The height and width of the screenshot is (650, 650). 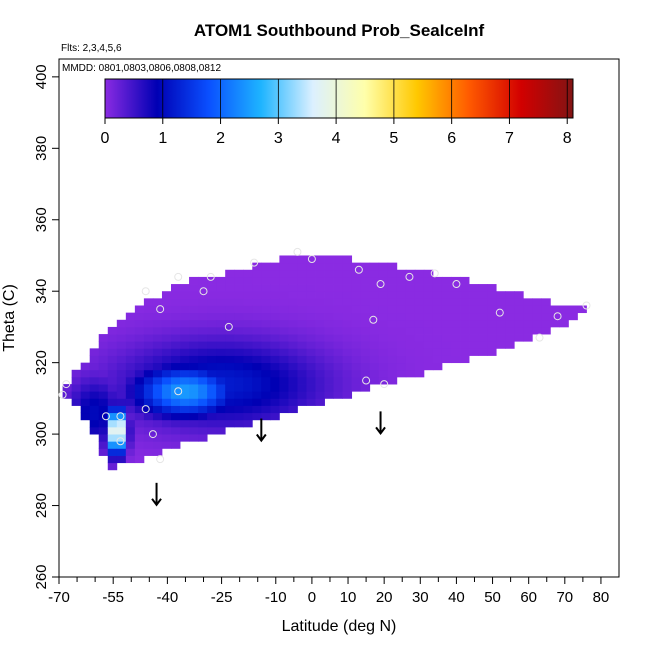 I want to click on y-axis-label: Theta (C), so click(x=9, y=318).